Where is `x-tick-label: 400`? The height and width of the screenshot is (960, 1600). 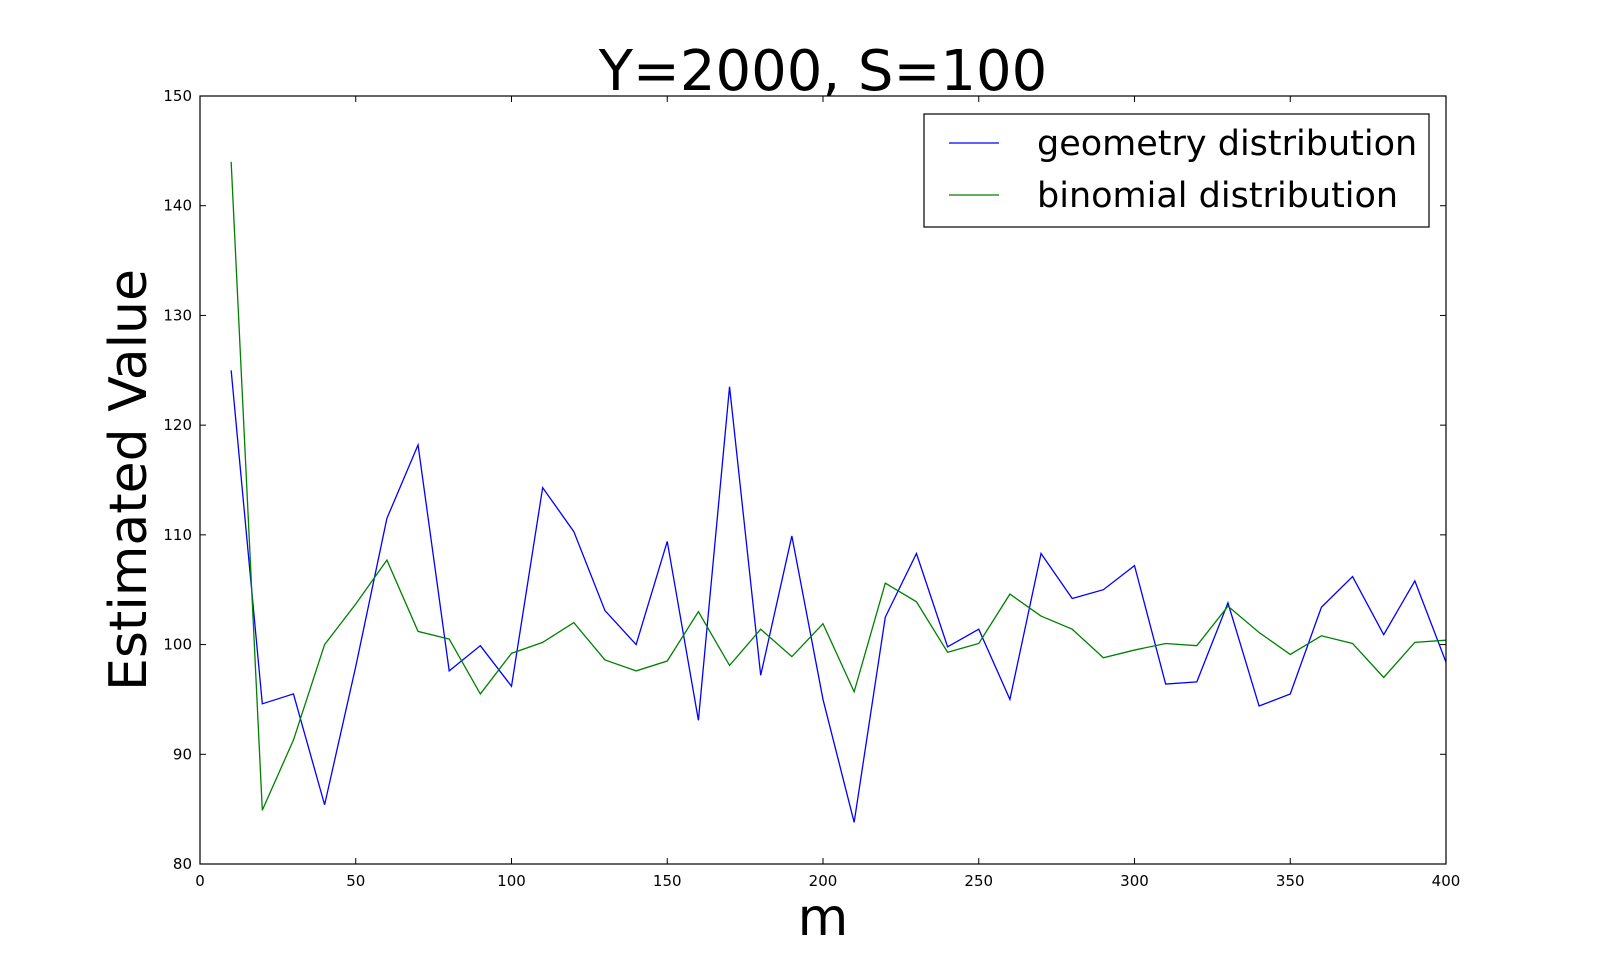
x-tick-label: 400 is located at coordinates (1446, 881).